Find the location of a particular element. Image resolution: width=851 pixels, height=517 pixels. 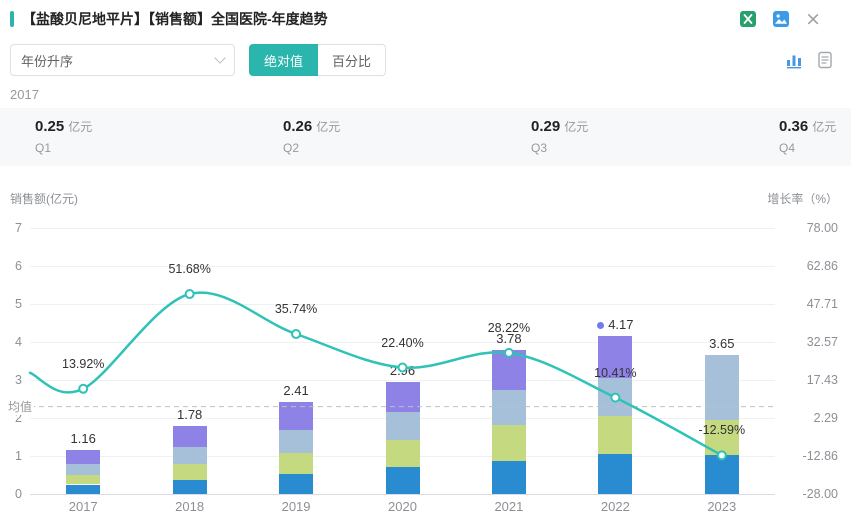

quarter-cell-q4: 0.36 亿元 Q4 is located at coordinates (797, 137).